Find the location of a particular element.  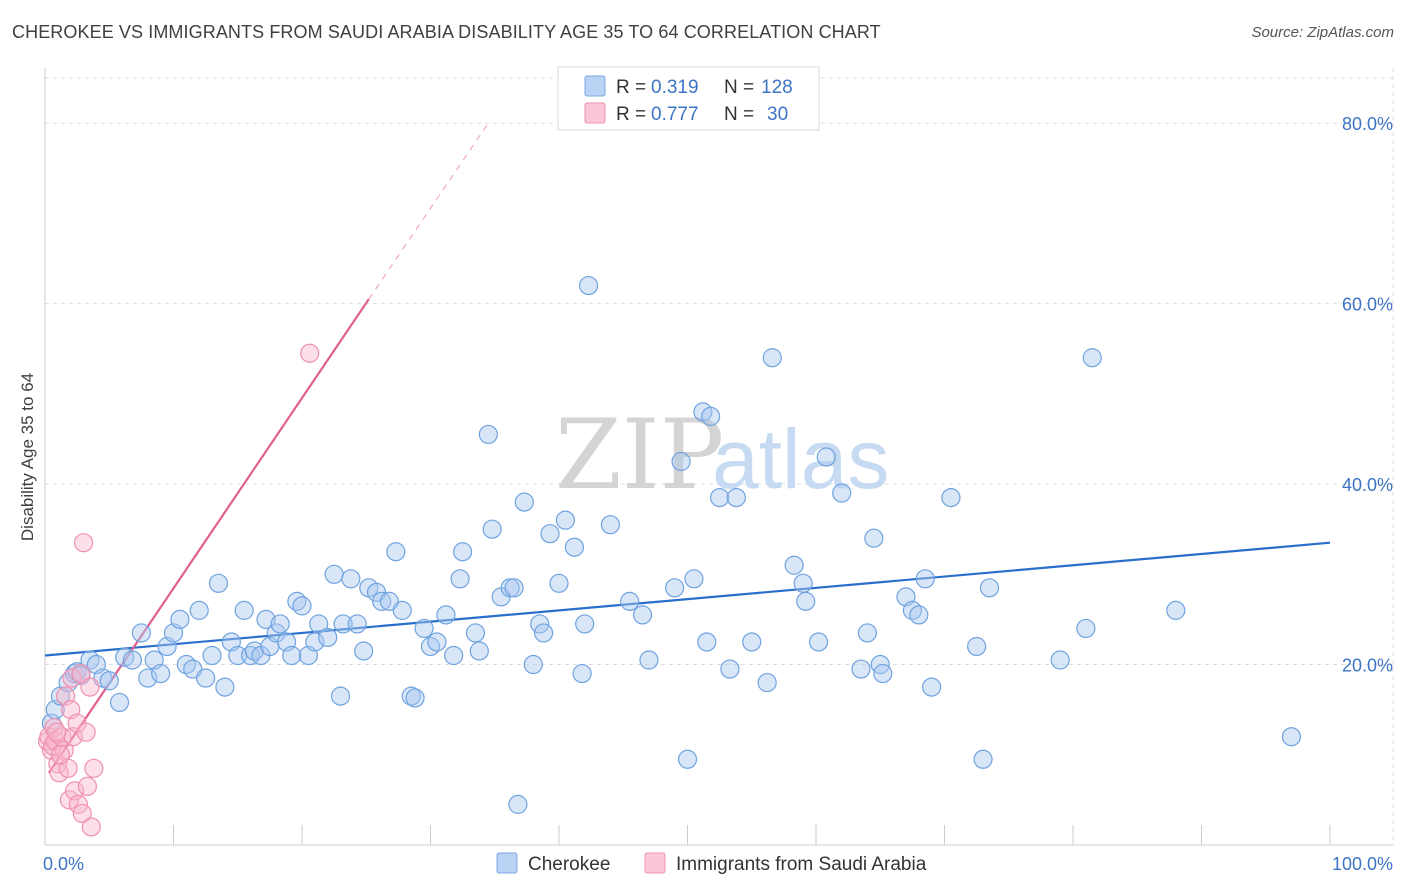

stats-legend-swatch-cherokee is located at coordinates (595, 86).